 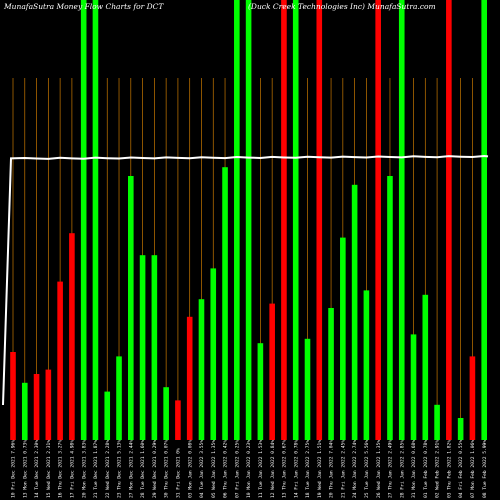 I want to click on x-tick-label: 29 Wed Dec 2021 0.29%, so click(x=155, y=469).